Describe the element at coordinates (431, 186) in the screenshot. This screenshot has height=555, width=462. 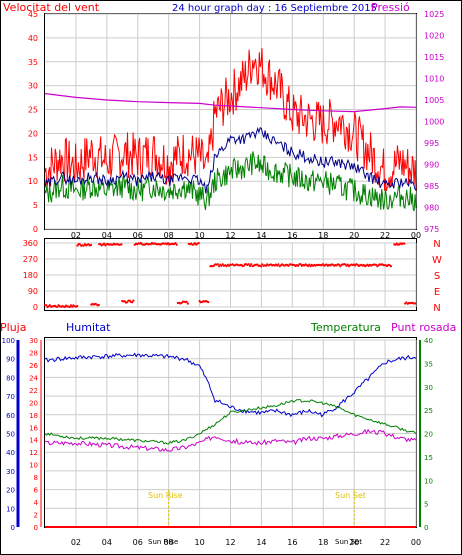
I see `y2-tick-label: 985` at that location.